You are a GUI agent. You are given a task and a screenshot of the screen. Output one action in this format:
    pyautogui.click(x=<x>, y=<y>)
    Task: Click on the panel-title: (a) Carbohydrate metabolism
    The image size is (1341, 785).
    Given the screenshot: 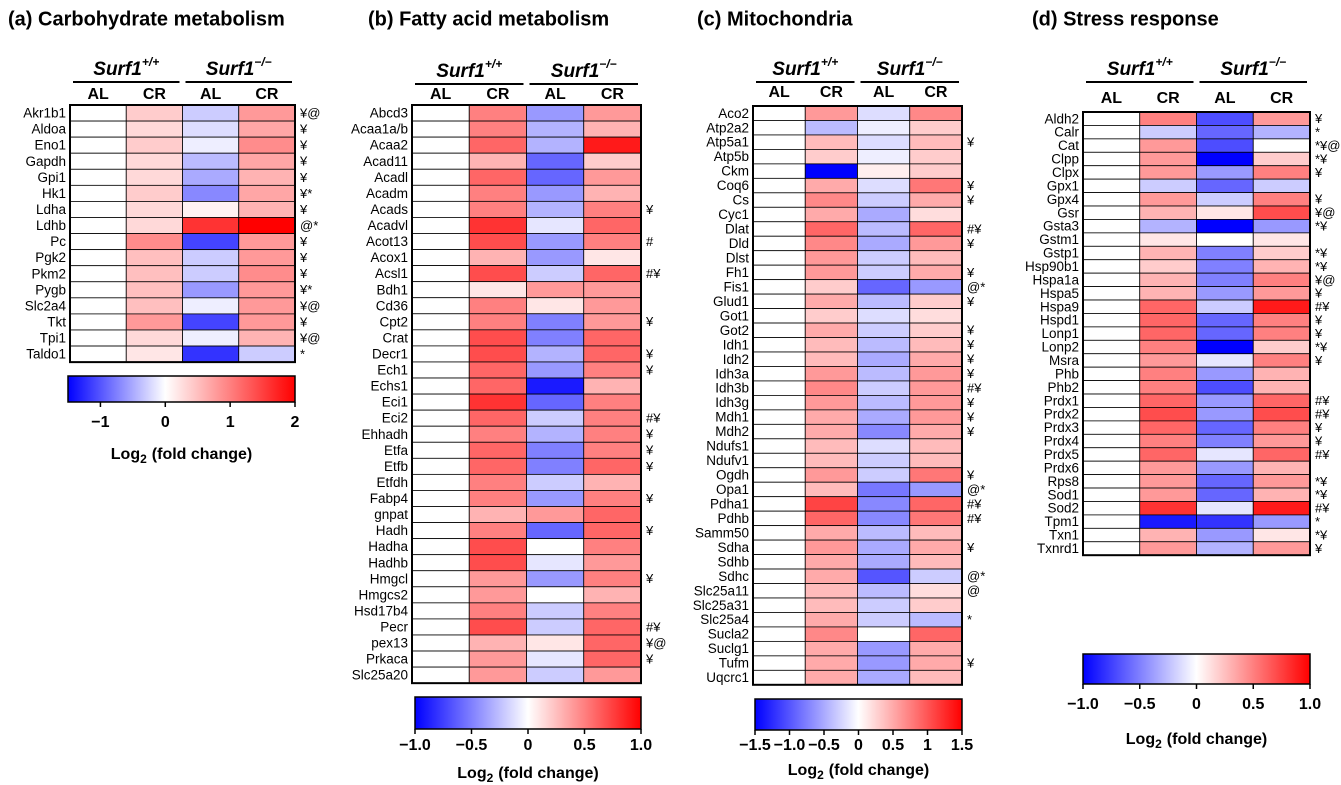 What is the action you would take?
    pyautogui.click(x=146, y=19)
    